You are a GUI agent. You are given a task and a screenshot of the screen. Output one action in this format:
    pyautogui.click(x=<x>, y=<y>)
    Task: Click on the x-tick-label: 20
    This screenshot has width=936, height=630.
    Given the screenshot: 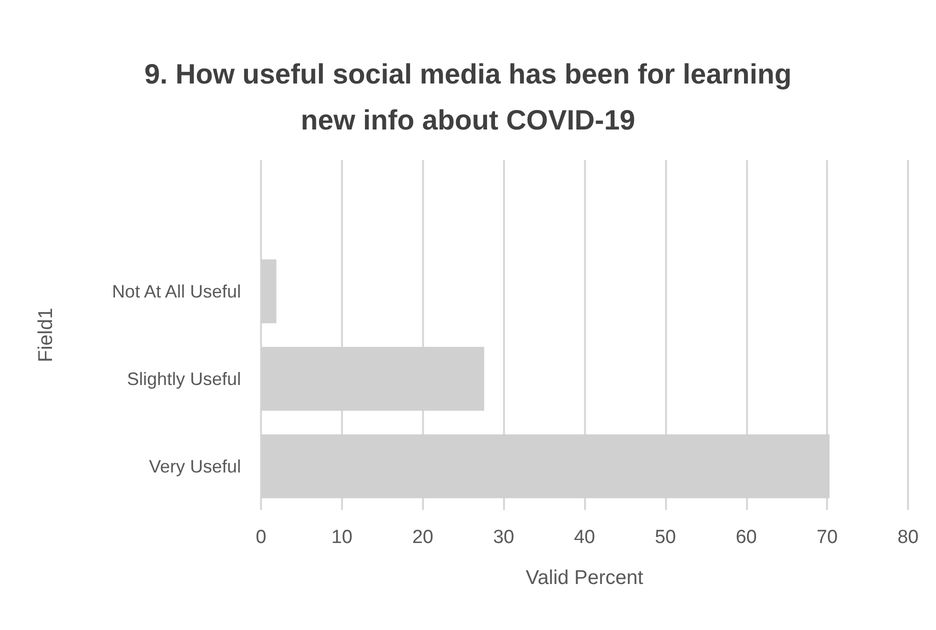 What is the action you would take?
    pyautogui.click(x=423, y=537)
    